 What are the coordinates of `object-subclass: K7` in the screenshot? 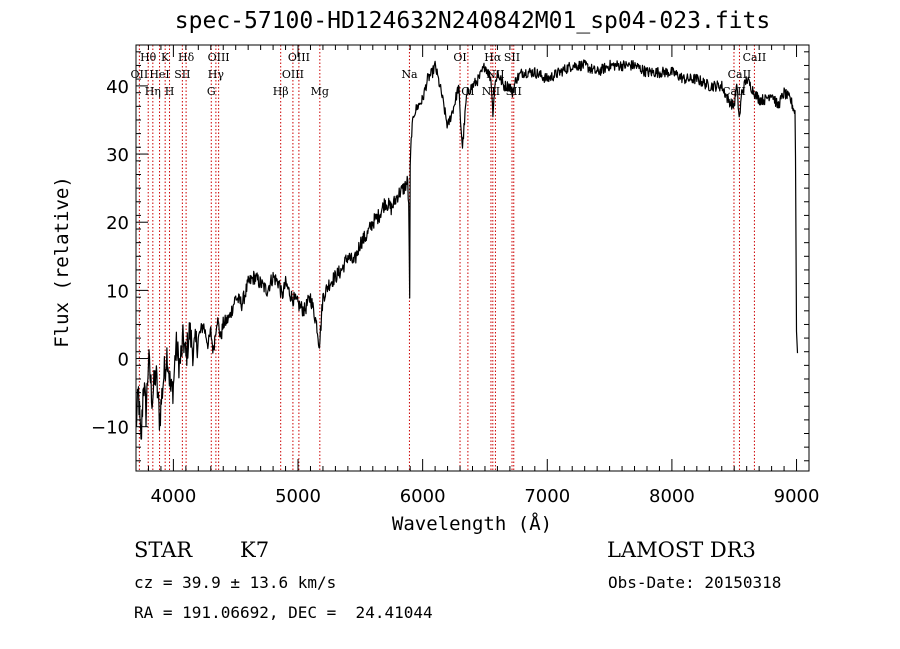 It's located at (255, 550).